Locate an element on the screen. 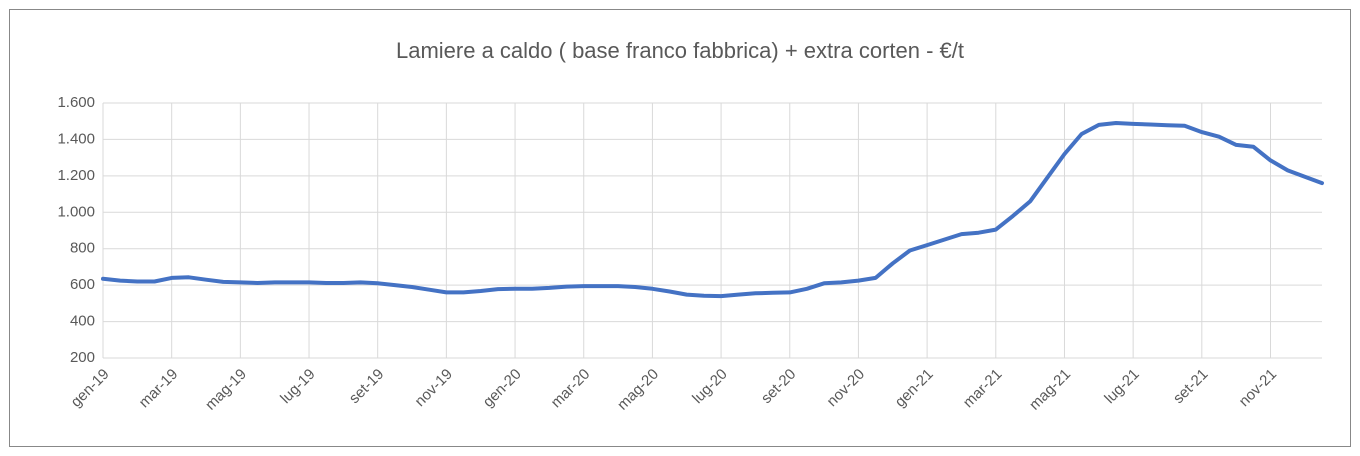 This screenshot has width=1360, height=456. y-tick-label: 1.400 is located at coordinates (76, 138).